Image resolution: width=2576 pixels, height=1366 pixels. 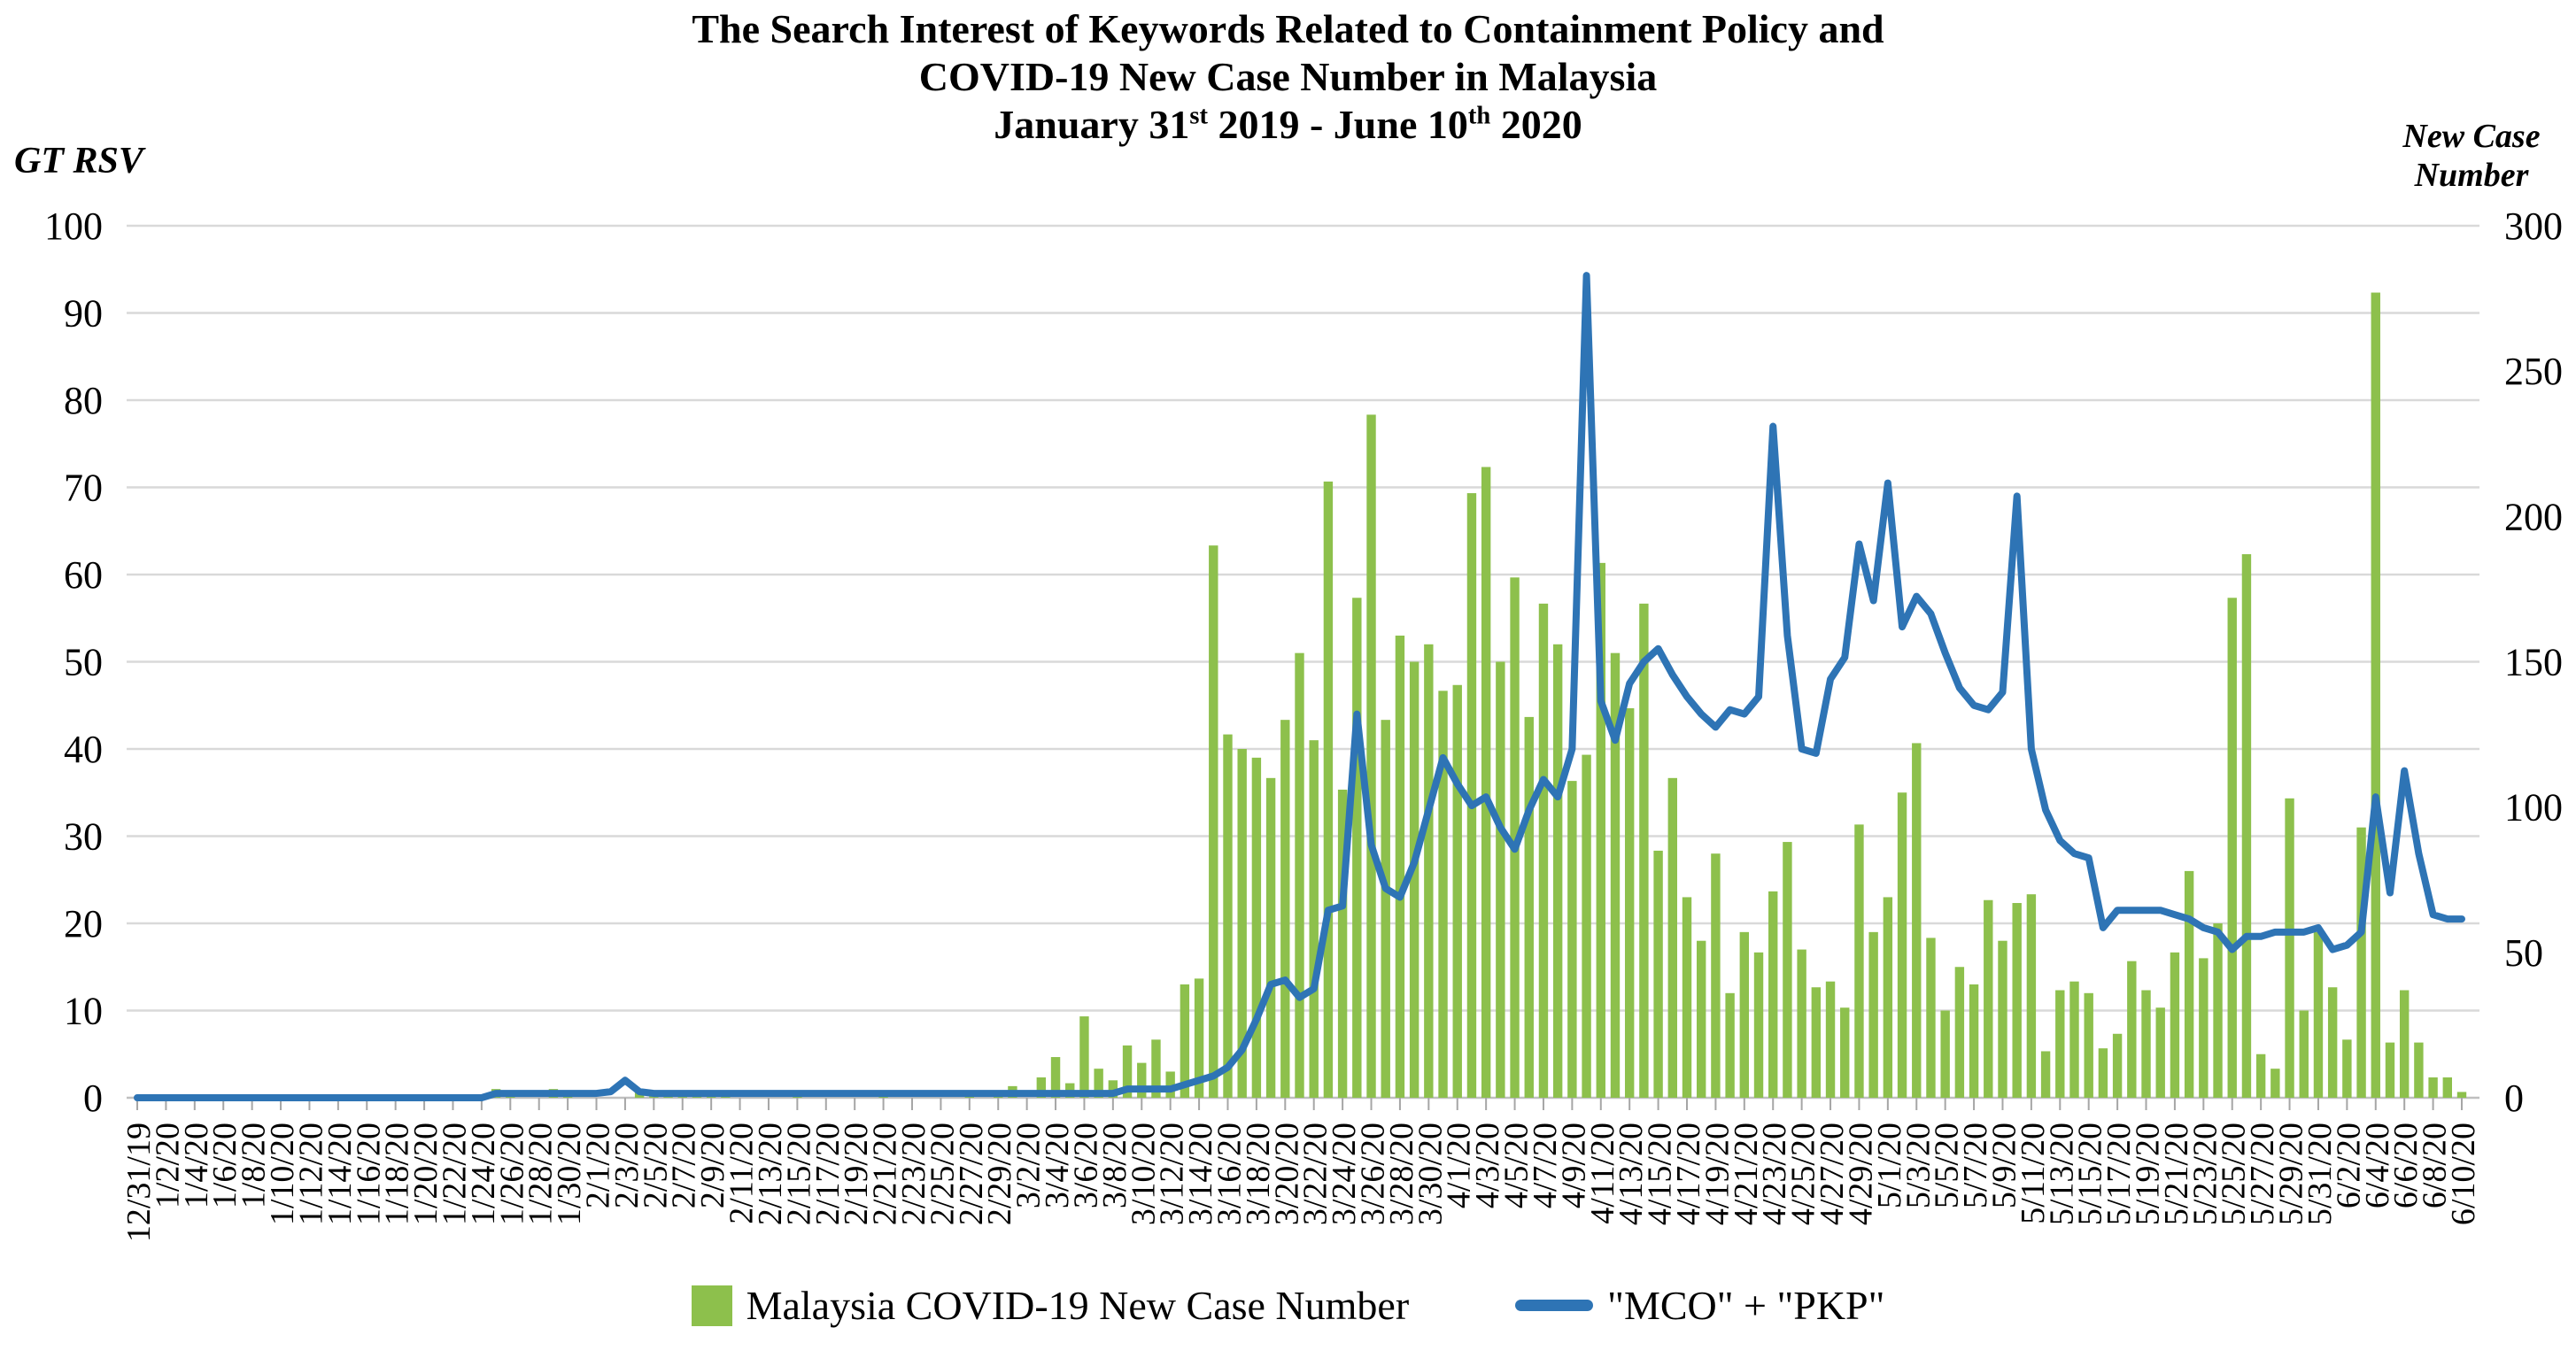 What do you see at coordinates (1315, 1174) in the screenshot?
I see `svg-text: 3/22/20` at bounding box center [1315, 1174].